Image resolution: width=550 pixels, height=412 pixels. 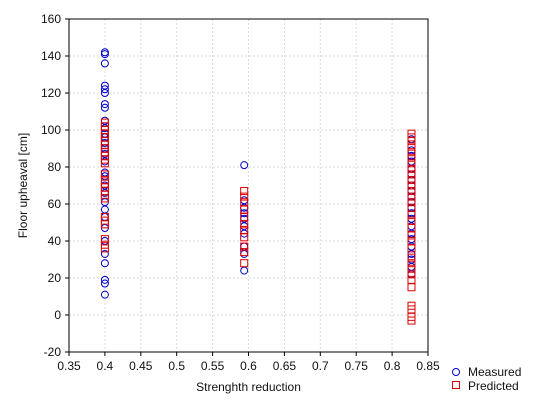 I want to click on x-tick-label: 0.5, so click(x=176, y=366).